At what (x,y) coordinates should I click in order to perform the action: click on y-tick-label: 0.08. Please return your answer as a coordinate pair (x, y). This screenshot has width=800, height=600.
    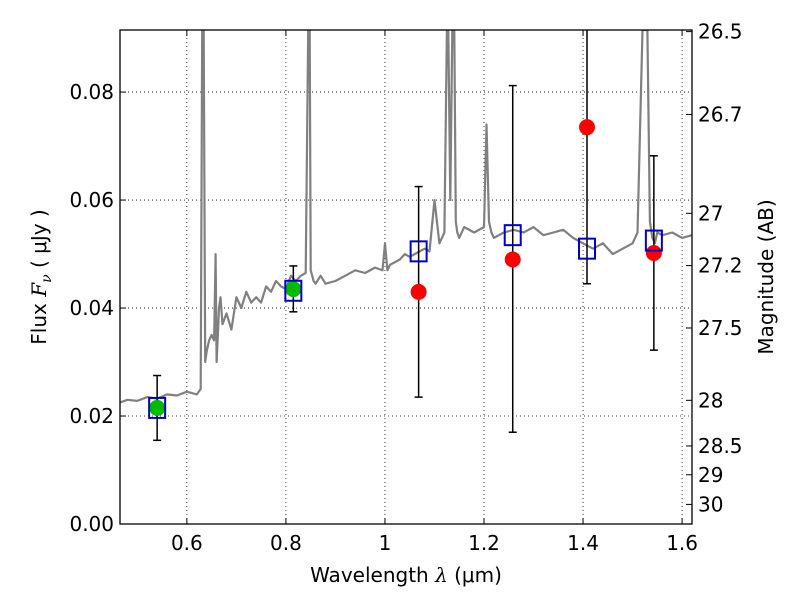
    Looking at the image, I should click on (91, 92).